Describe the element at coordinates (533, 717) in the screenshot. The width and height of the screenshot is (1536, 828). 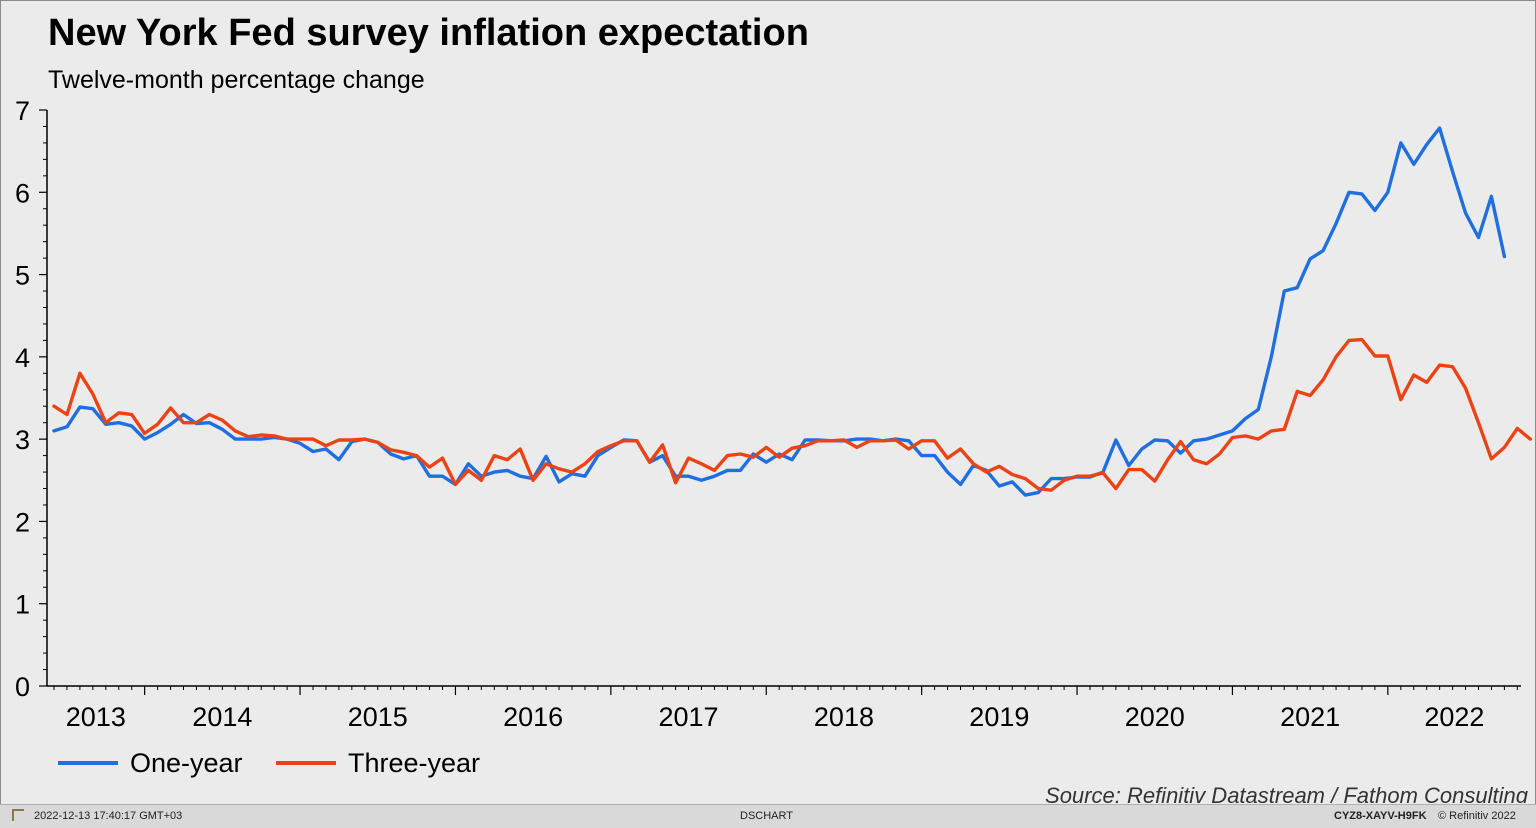
I see `x-tick-label: 2016` at that location.